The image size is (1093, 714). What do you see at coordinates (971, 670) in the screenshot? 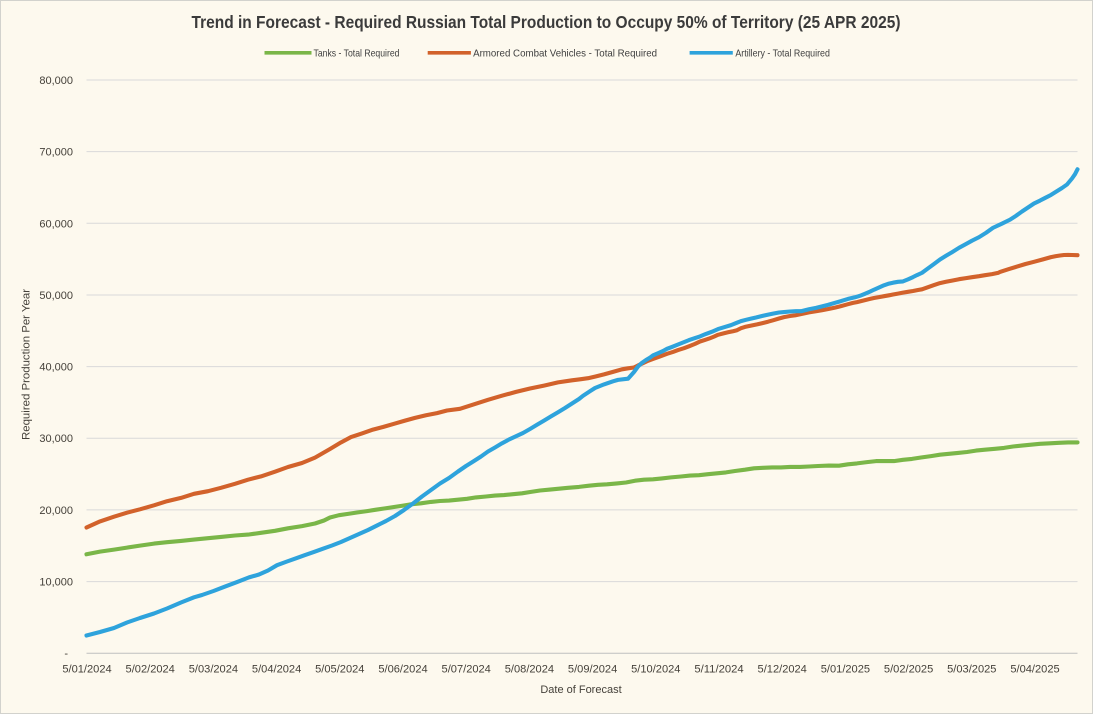
I see `svg-text: 5/03/2025` at bounding box center [971, 670].